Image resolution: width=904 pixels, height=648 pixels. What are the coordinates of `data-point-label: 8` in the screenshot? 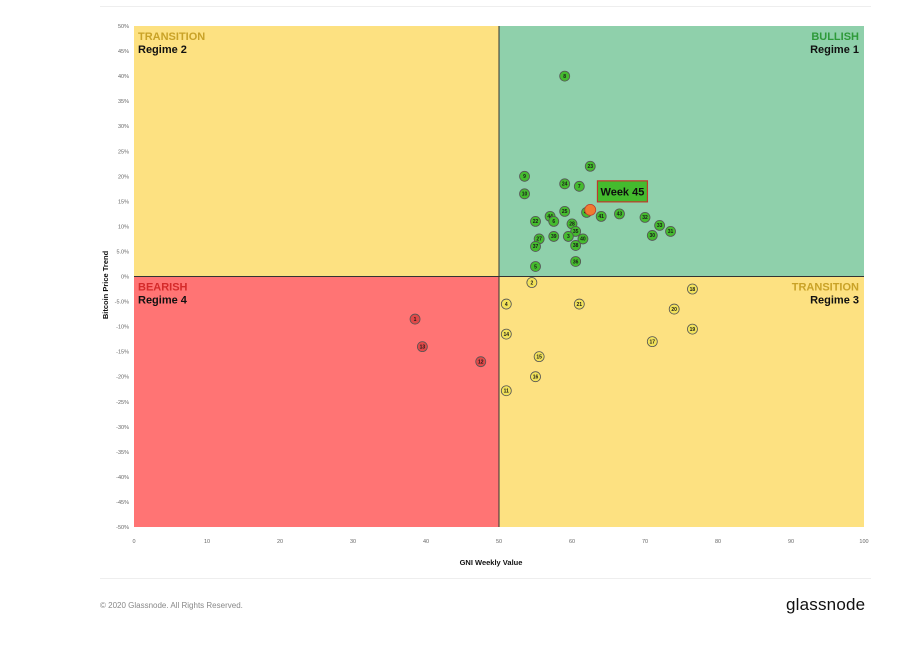 It's located at (564, 77).